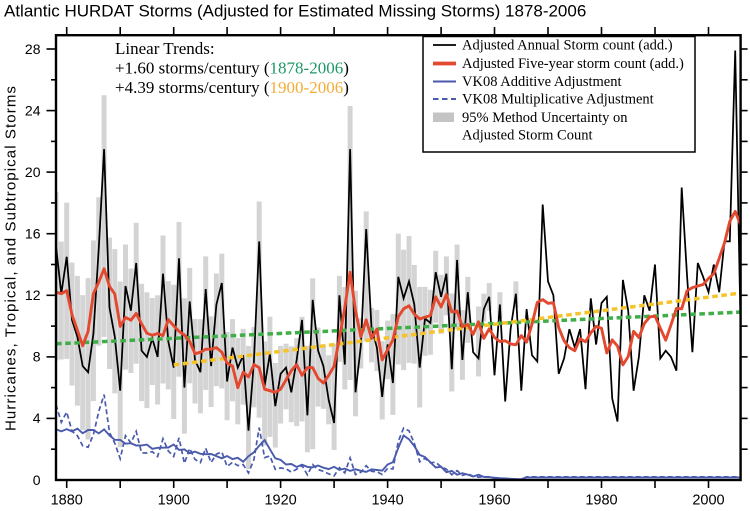 The image size is (750, 511). What do you see at coordinates (33, 234) in the screenshot?
I see `svg-text: 16` at bounding box center [33, 234].